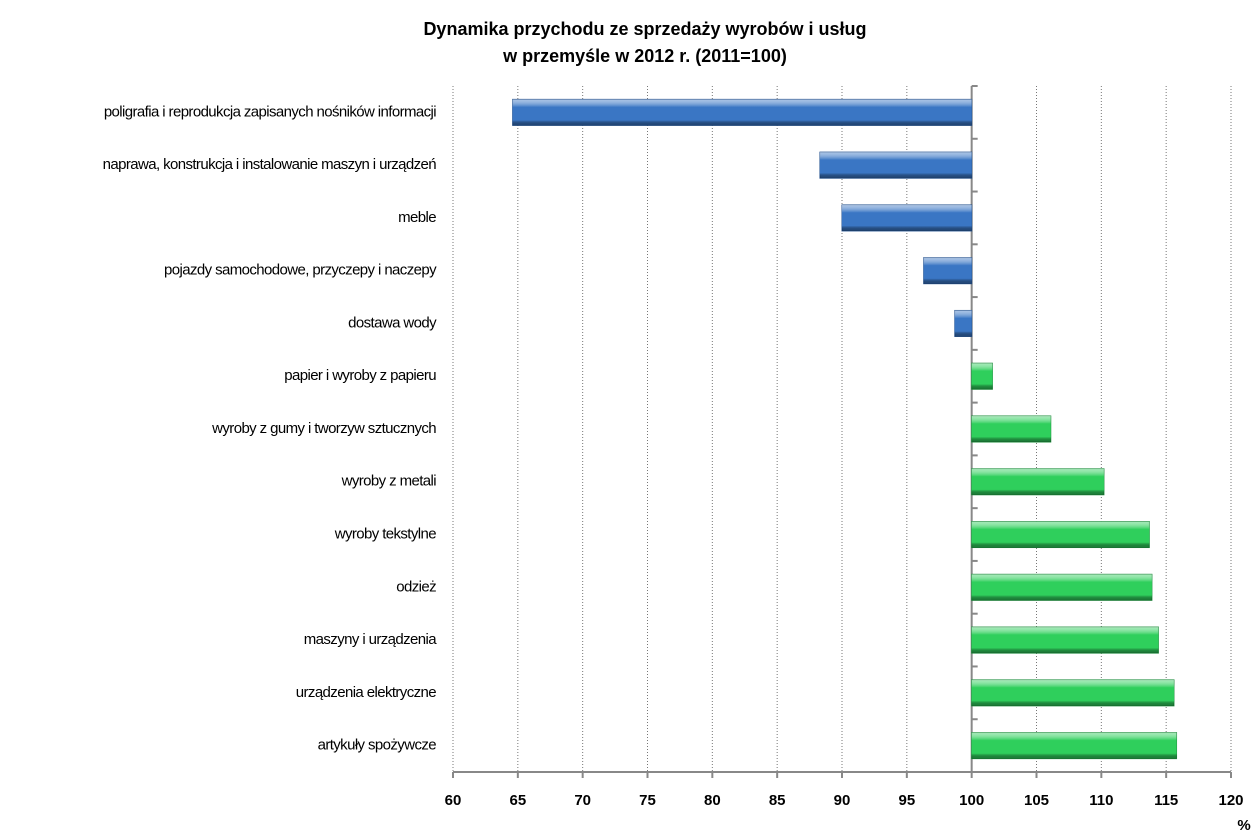 This screenshot has width=1256, height=838. Describe the element at coordinates (377, 745) in the screenshot. I see `y-tick-label: artykuły spożywcze` at that location.